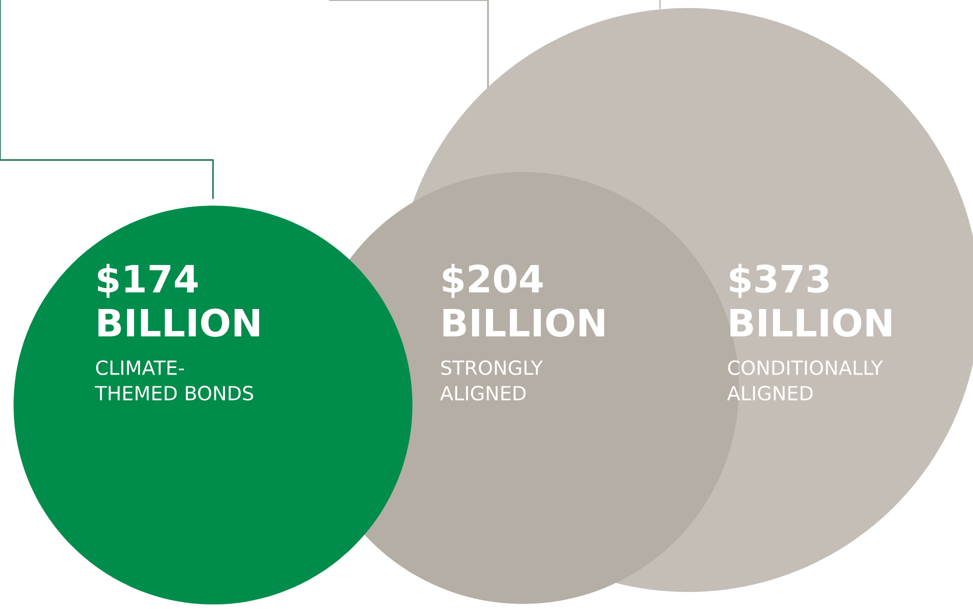 This screenshot has width=973, height=609. Describe the element at coordinates (491, 380) in the screenshot. I see `category-label: STRONGLY ALIGNED` at that location.